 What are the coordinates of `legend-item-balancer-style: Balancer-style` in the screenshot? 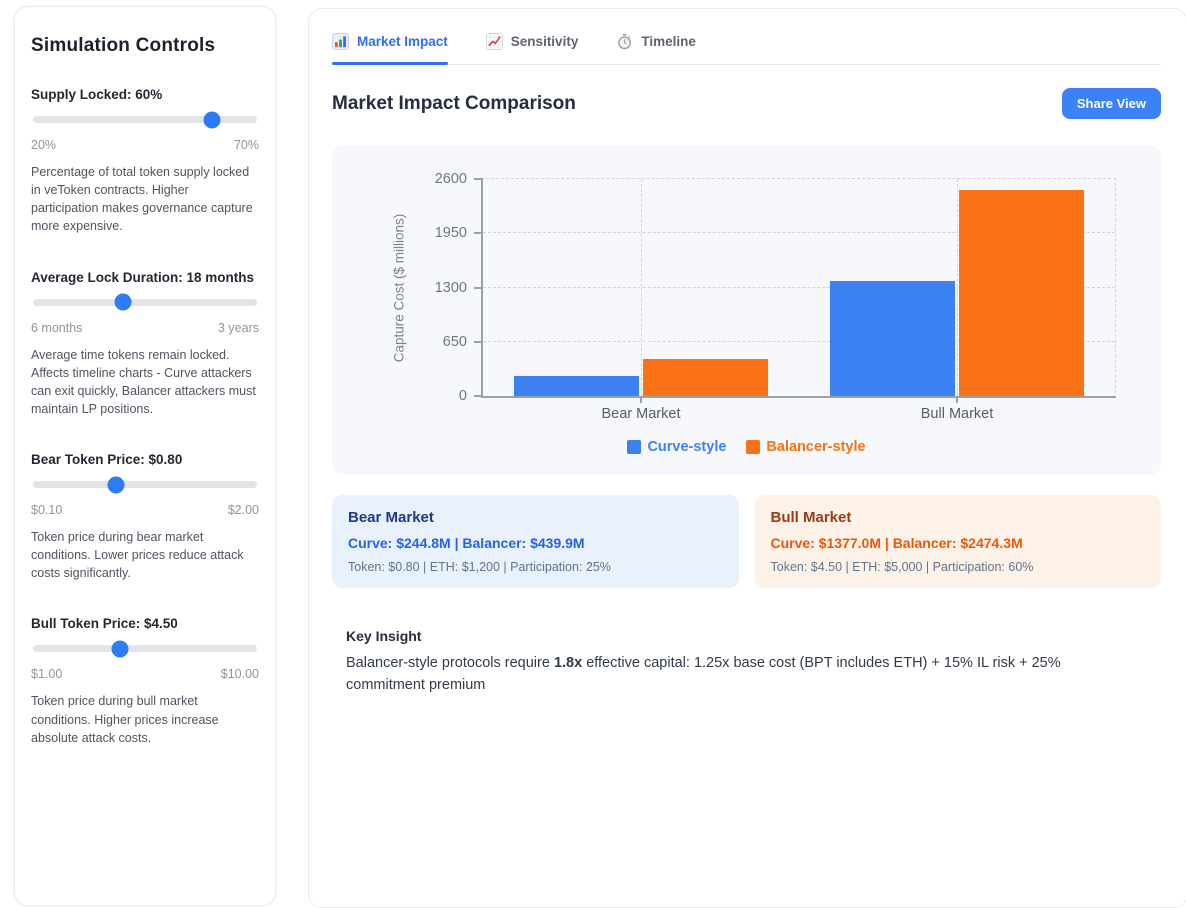 It's located at (806, 447).